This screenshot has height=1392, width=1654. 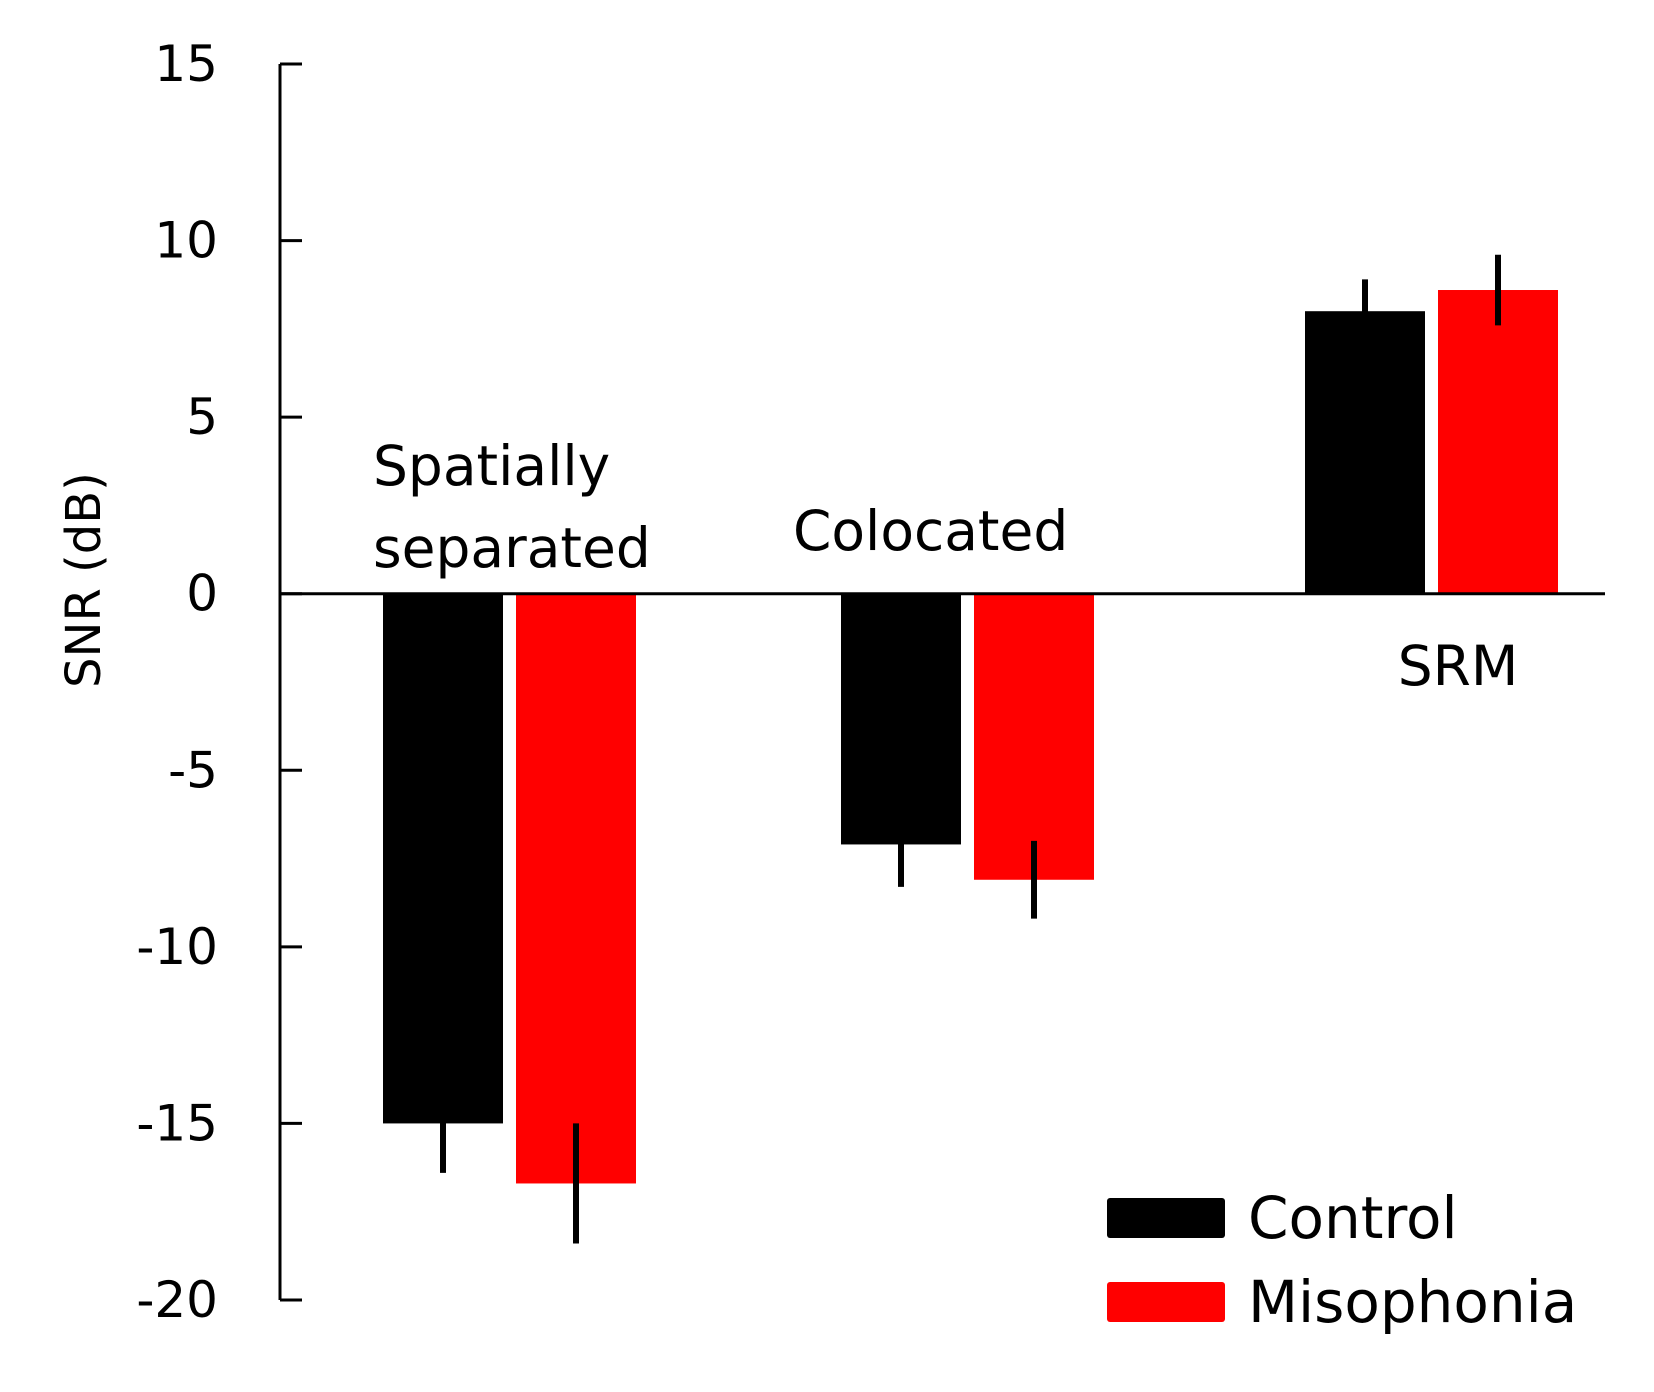 What do you see at coordinates (193, 770) in the screenshot?
I see `y-tick-label: -5` at bounding box center [193, 770].